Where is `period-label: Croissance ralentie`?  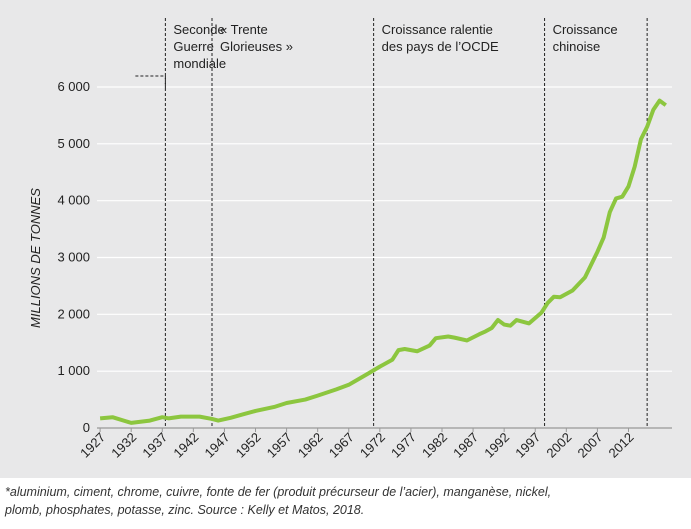
period-label: Croissance ralentie is located at coordinates (437, 29).